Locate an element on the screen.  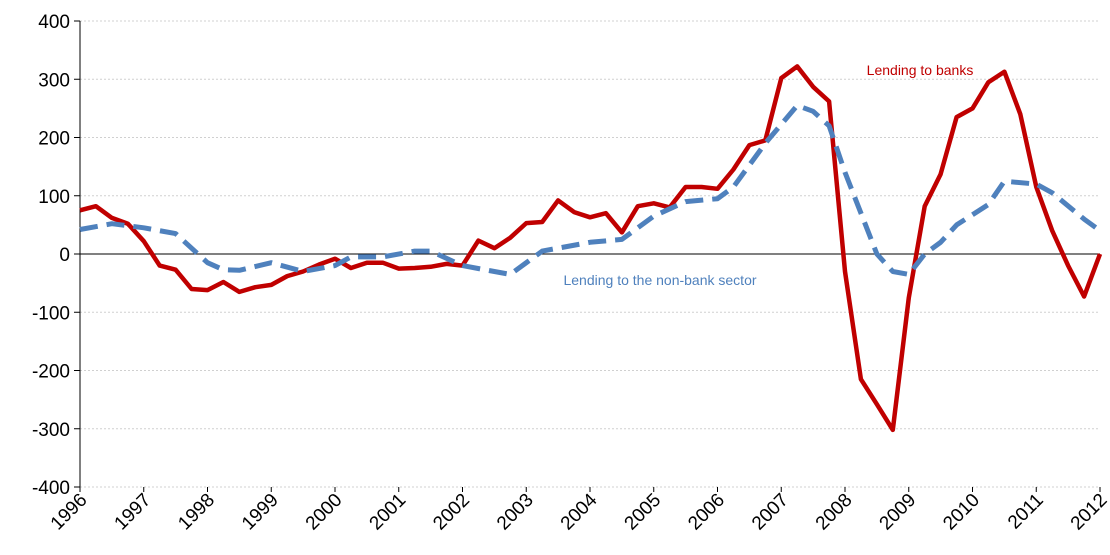
x-tick-label: 2008 is located at coordinates (834, 512).